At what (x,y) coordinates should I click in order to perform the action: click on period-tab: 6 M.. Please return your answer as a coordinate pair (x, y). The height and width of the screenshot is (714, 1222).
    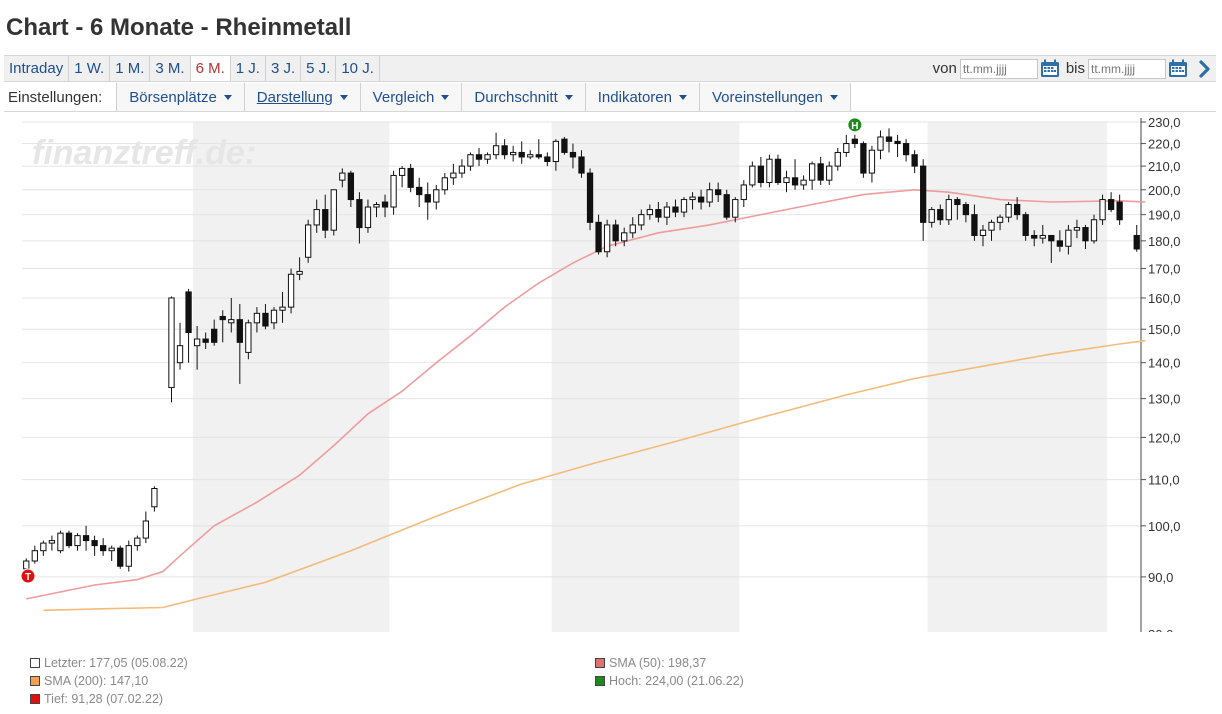
    Looking at the image, I should click on (210, 68).